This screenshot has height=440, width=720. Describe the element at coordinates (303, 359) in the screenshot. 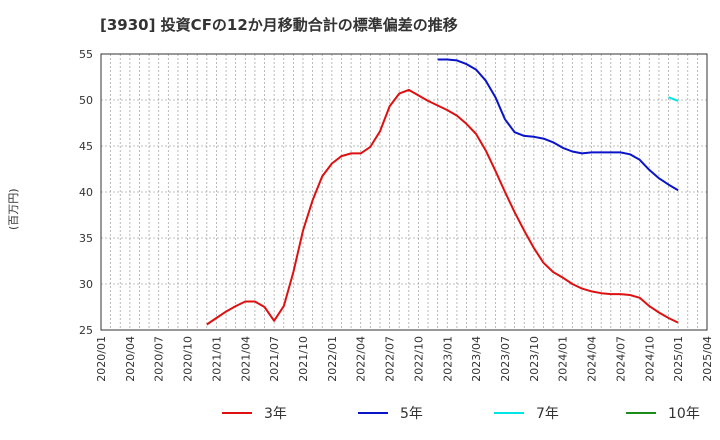

I see `x-tick-label: 2021/10` at that location.